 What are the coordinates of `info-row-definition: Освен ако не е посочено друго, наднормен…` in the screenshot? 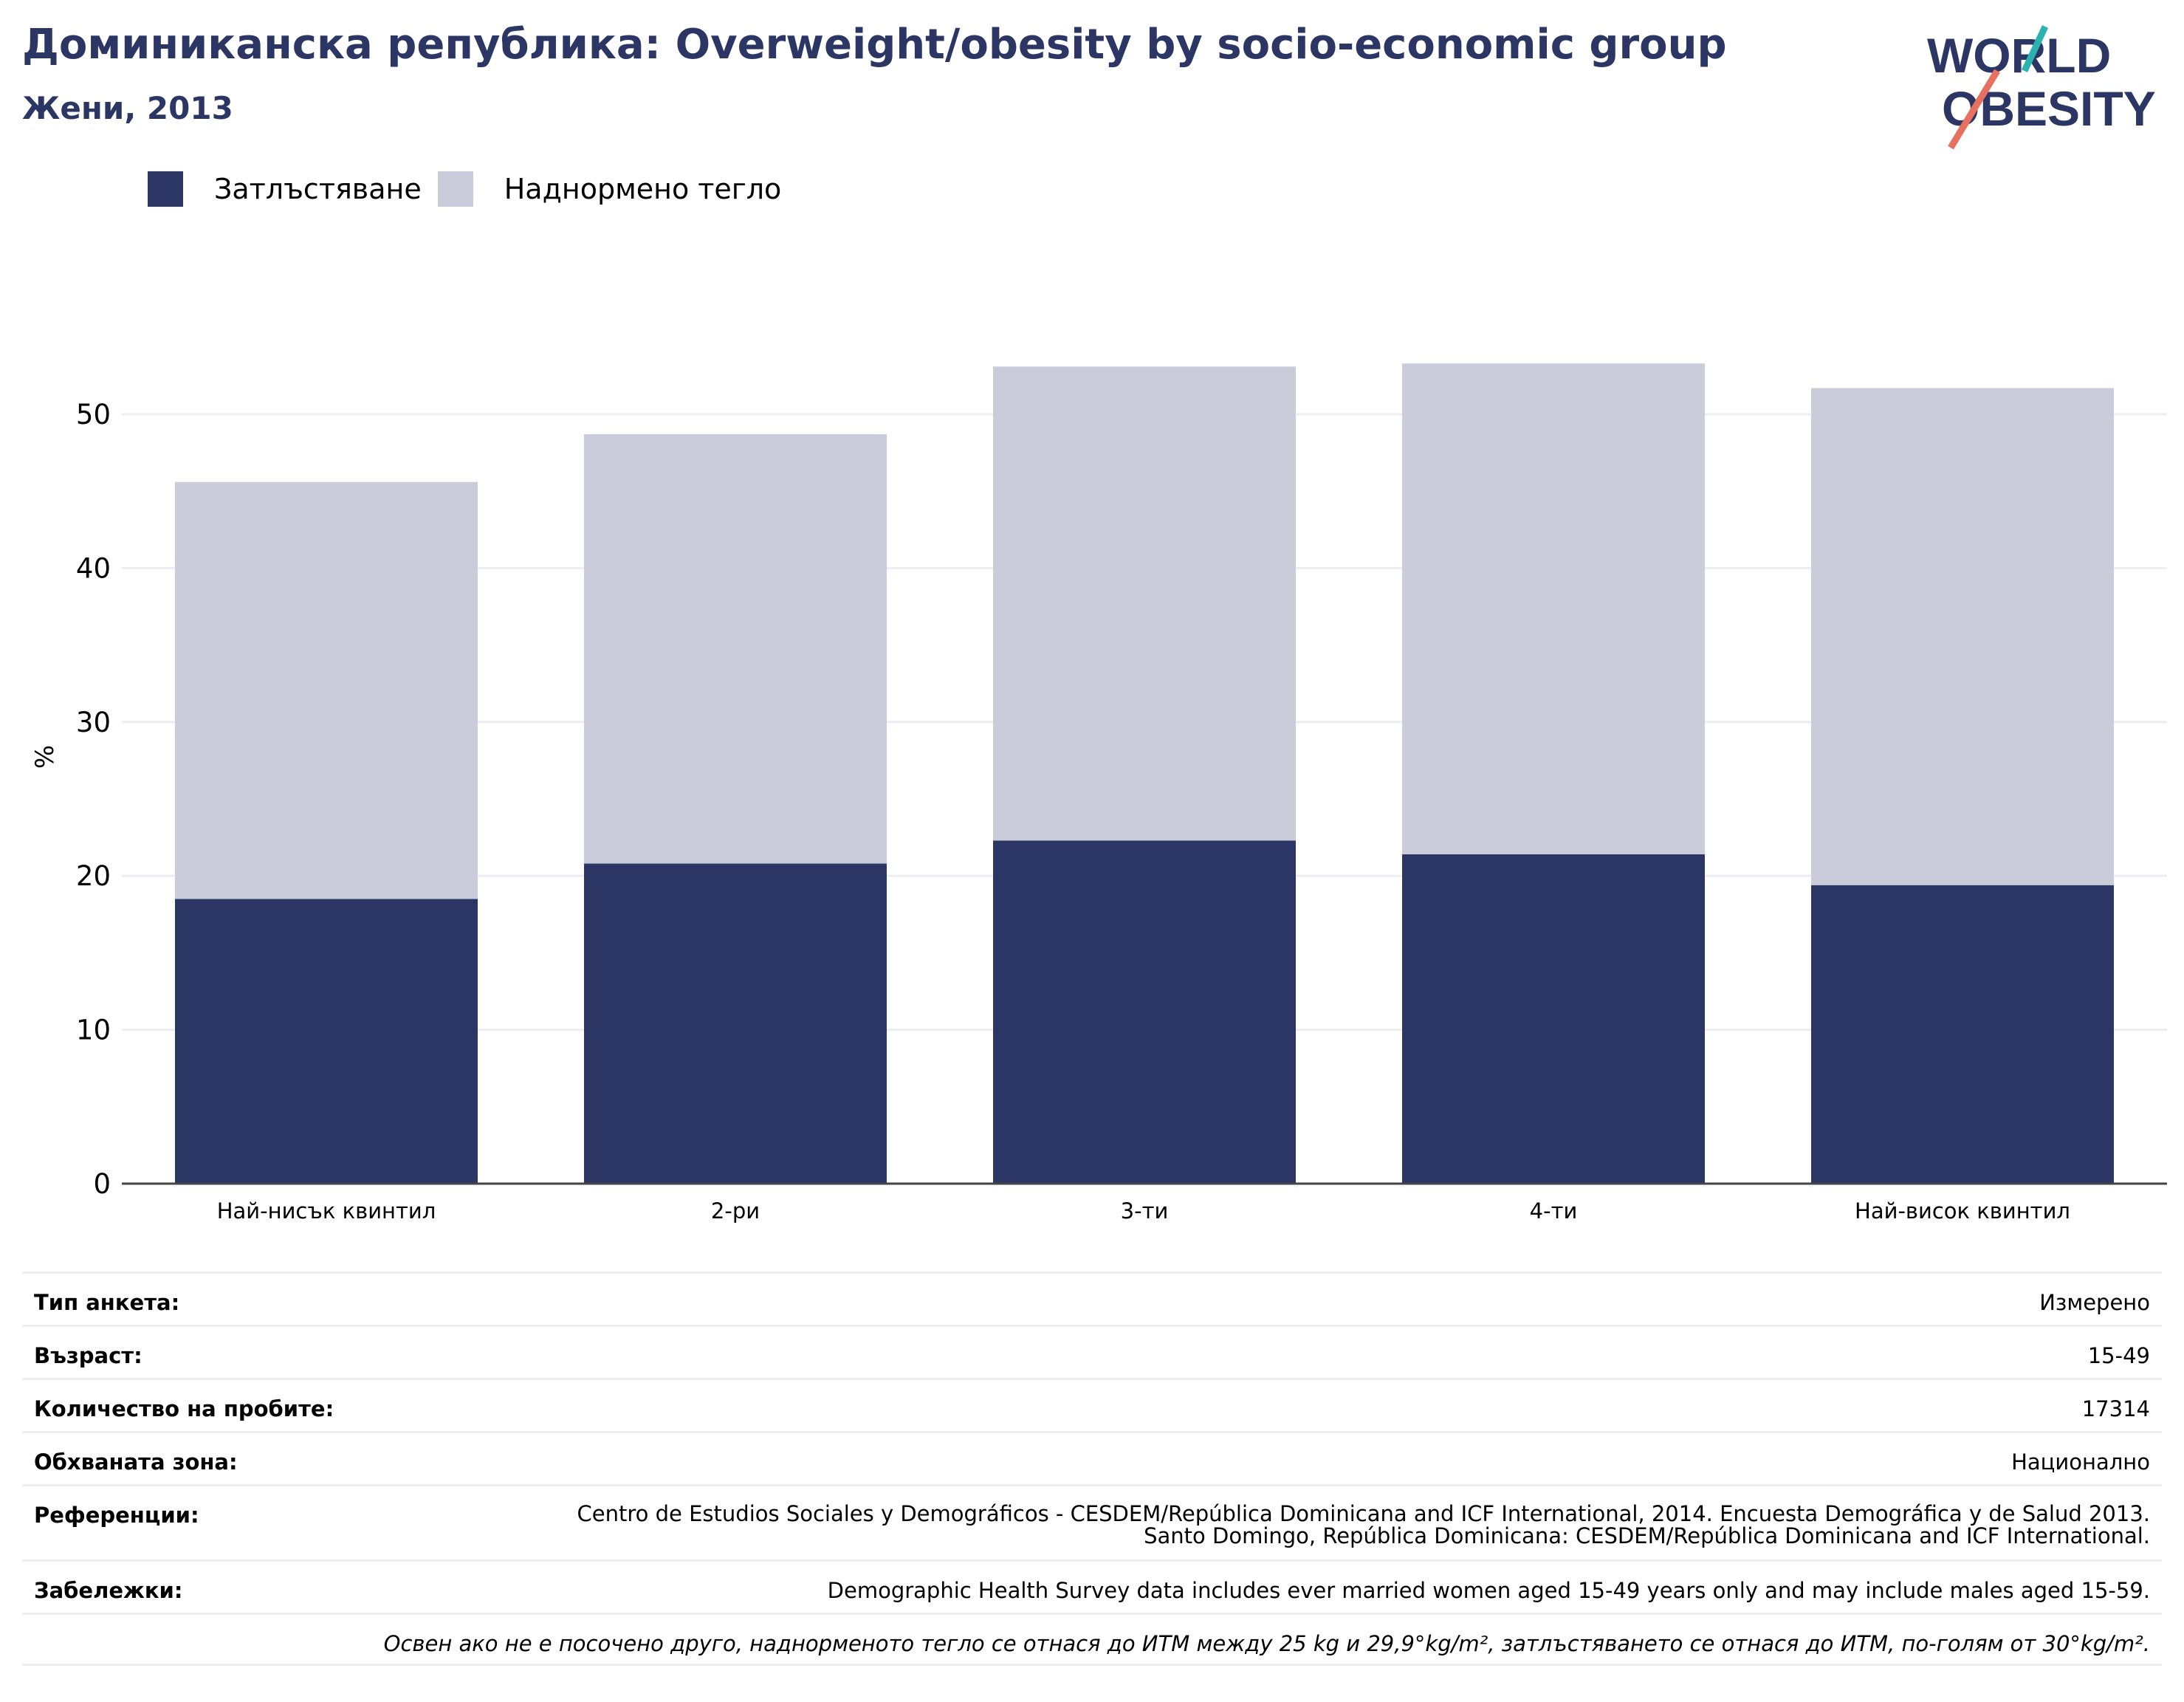 It's located at (1092, 1639).